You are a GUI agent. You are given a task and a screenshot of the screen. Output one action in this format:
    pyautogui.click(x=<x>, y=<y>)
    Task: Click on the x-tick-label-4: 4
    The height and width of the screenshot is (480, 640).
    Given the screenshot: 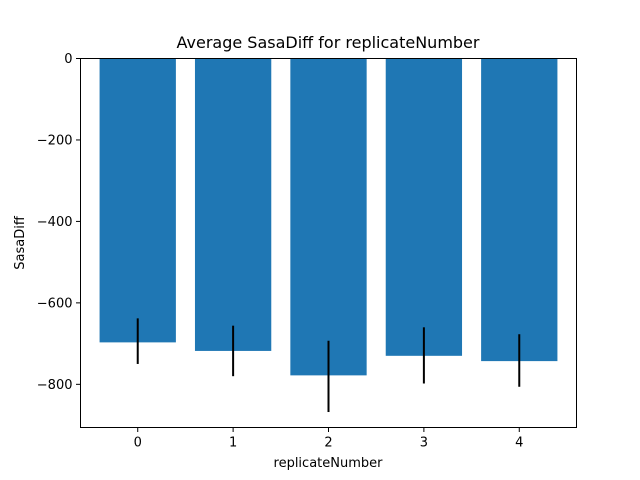 What is the action you would take?
    pyautogui.click(x=519, y=443)
    